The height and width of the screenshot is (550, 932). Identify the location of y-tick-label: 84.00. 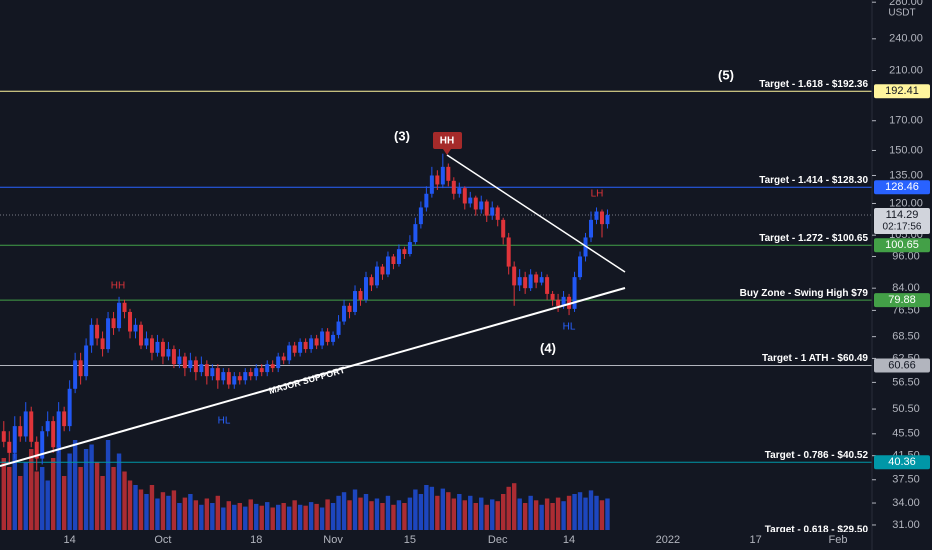
(906, 288).